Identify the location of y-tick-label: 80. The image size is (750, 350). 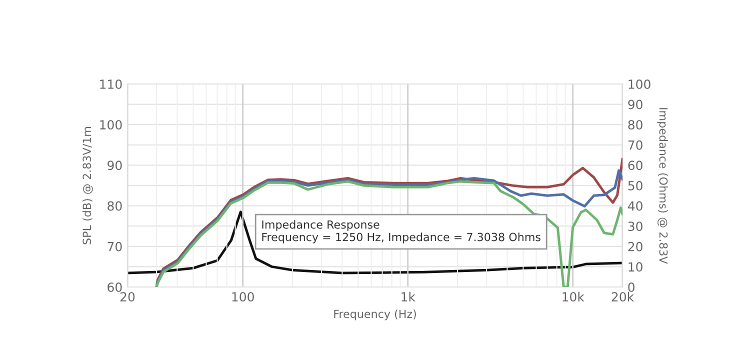
(115, 206).